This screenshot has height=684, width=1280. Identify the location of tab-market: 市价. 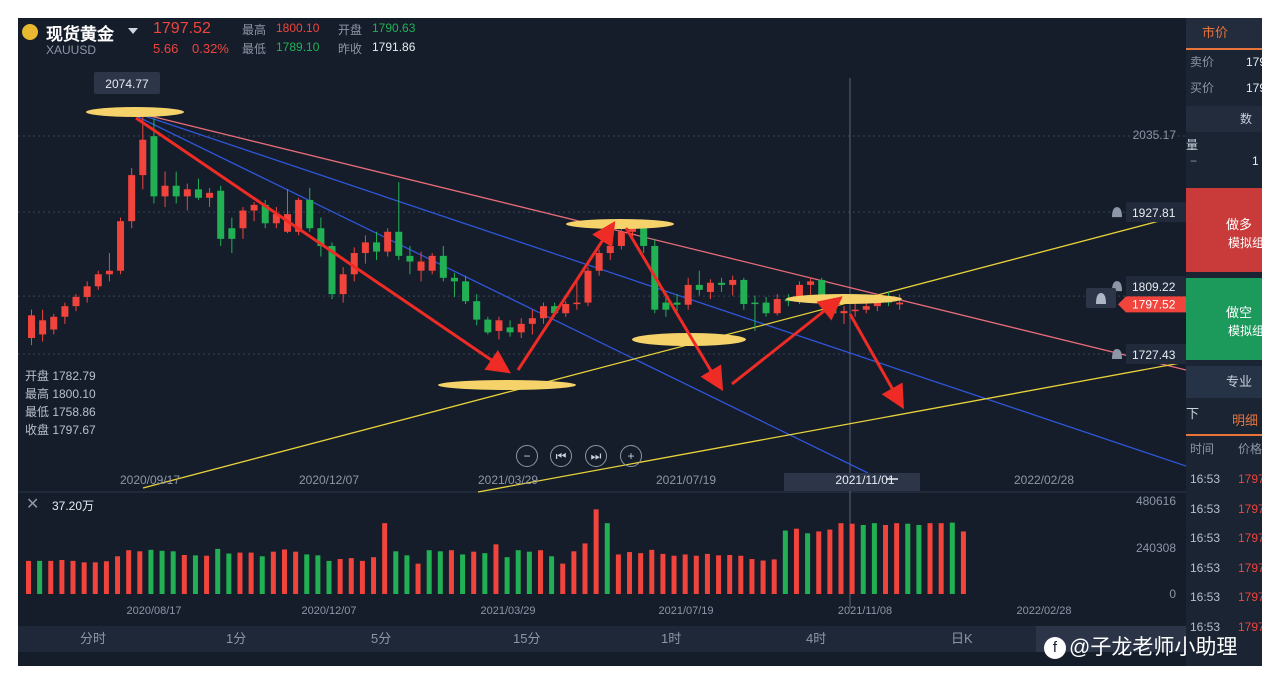
(1224, 34).